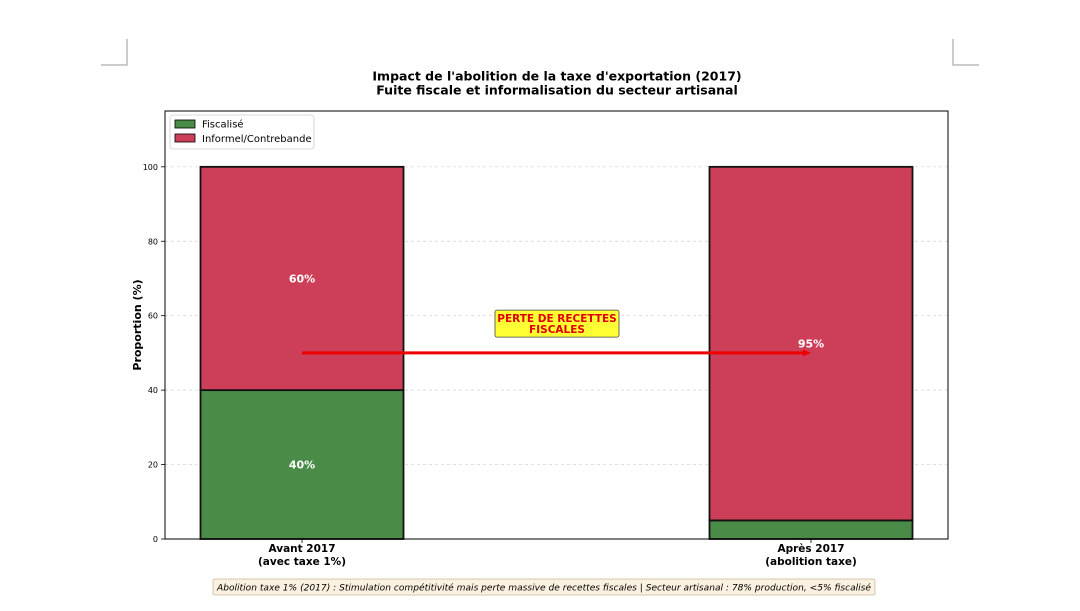 The width and height of the screenshot is (1080, 611). Describe the element at coordinates (155, 539) in the screenshot. I see `y-tick-label: 0` at that location.